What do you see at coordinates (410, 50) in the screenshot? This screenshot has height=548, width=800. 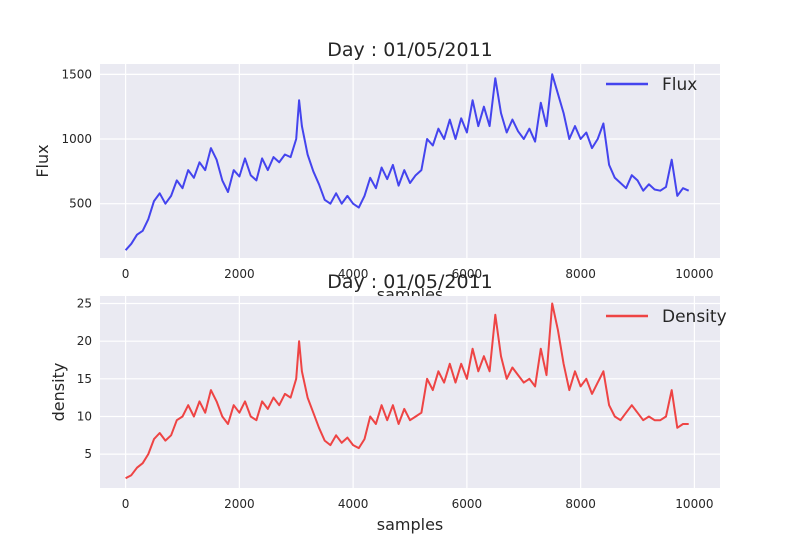 I see `flux-chart-title: Day : 01/05/2011` at bounding box center [410, 50].